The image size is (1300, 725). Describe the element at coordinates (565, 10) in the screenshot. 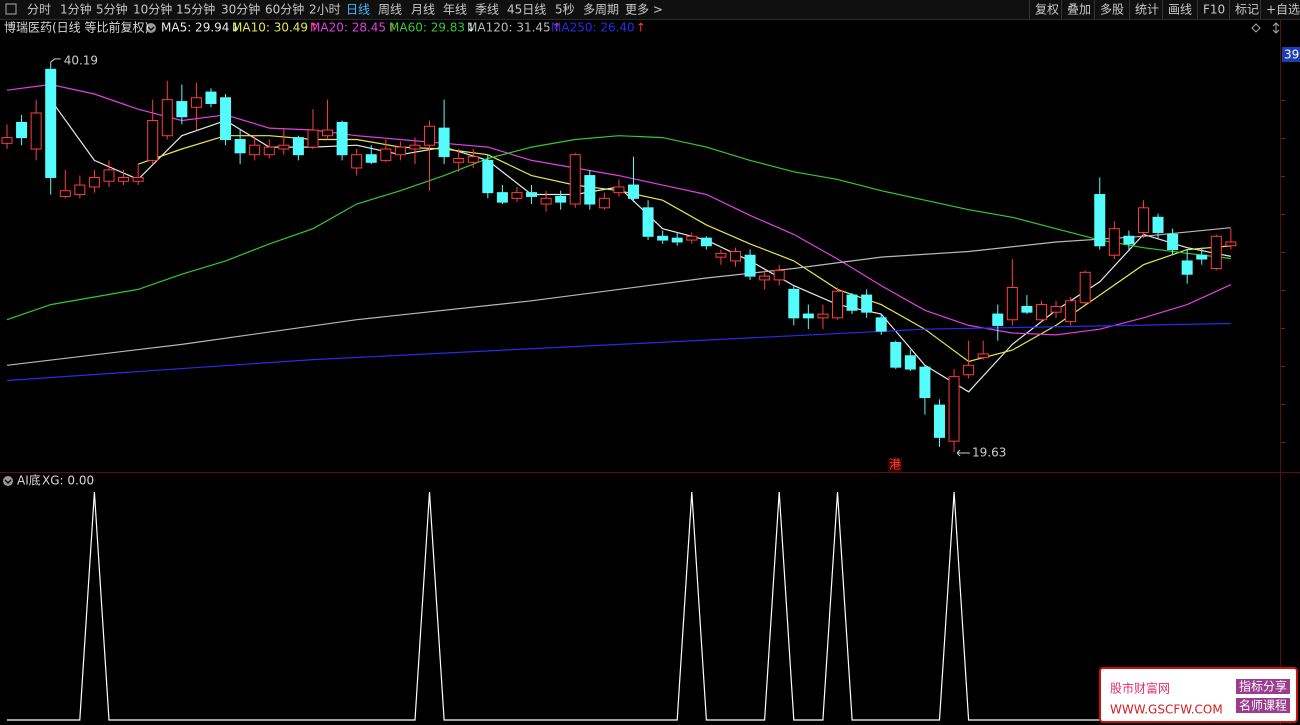

I see `toolbar-tab: 5秒` at that location.